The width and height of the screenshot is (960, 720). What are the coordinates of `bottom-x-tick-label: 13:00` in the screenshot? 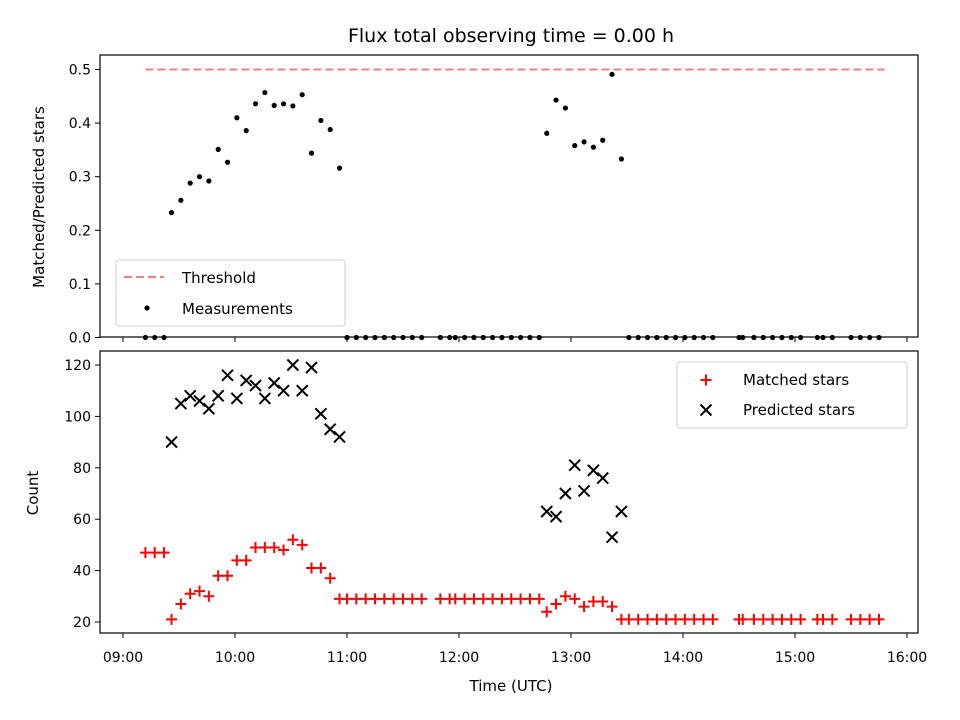 It's located at (571, 658).